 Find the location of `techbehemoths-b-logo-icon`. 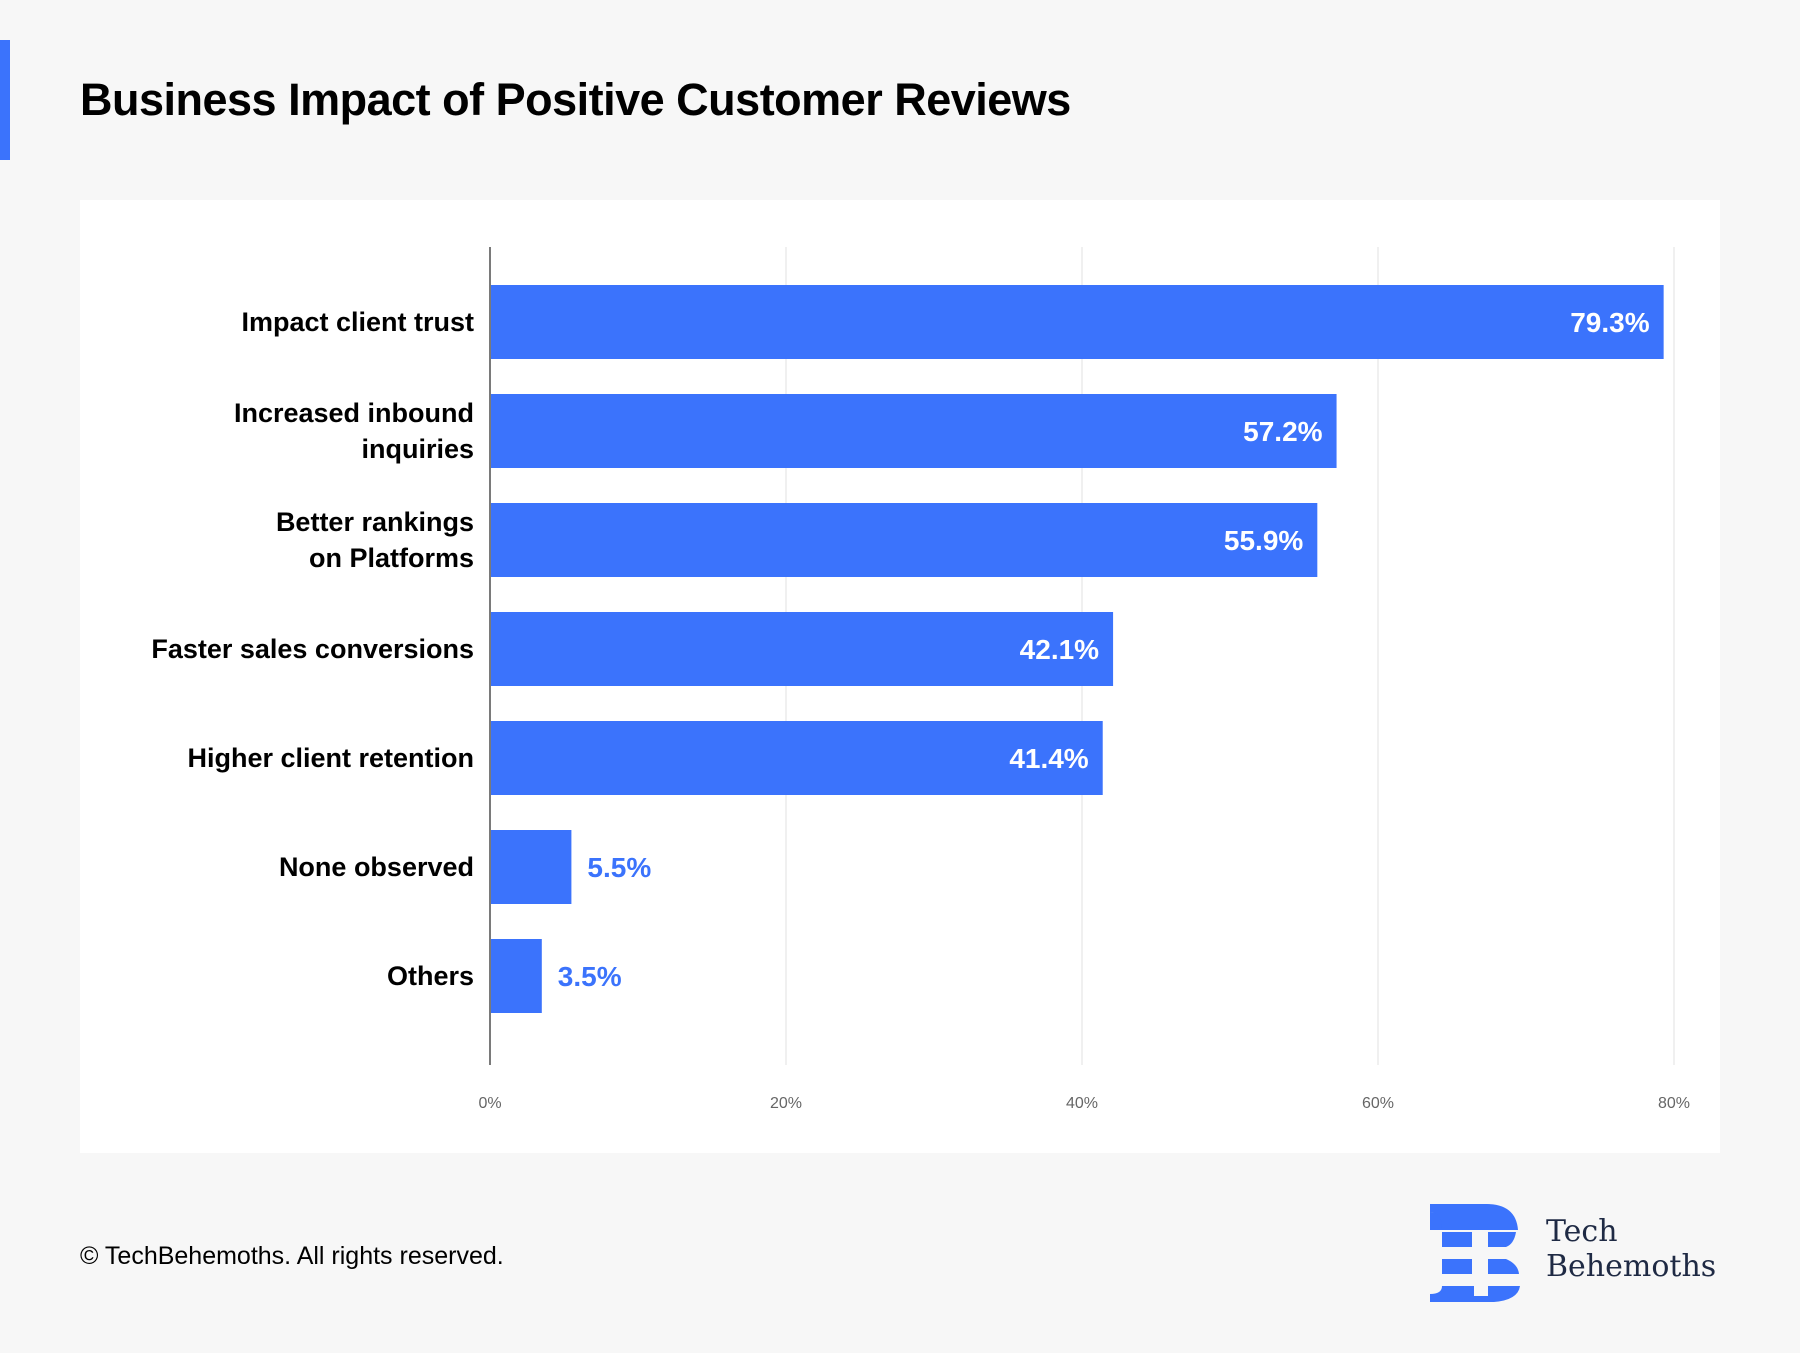

techbehemoths-b-logo-icon is located at coordinates (1475, 1253).